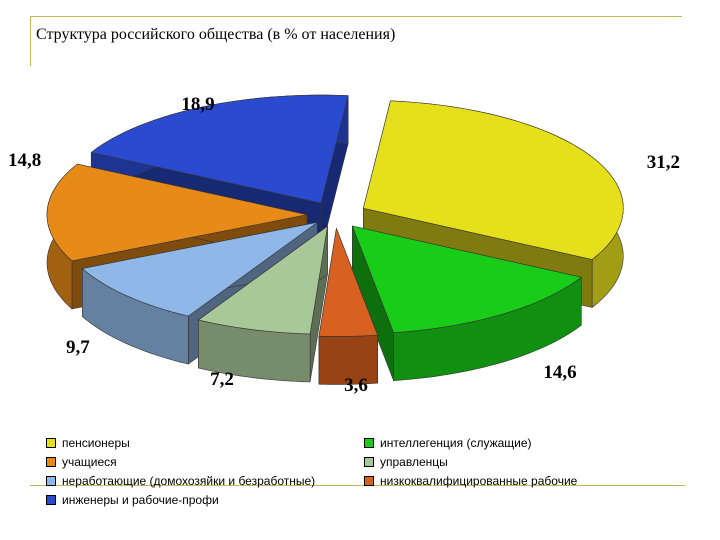 The width and height of the screenshot is (720, 540). Describe the element at coordinates (479, 481) in the screenshot. I see `legend-label: низкоквалифицированные рабочие` at that location.